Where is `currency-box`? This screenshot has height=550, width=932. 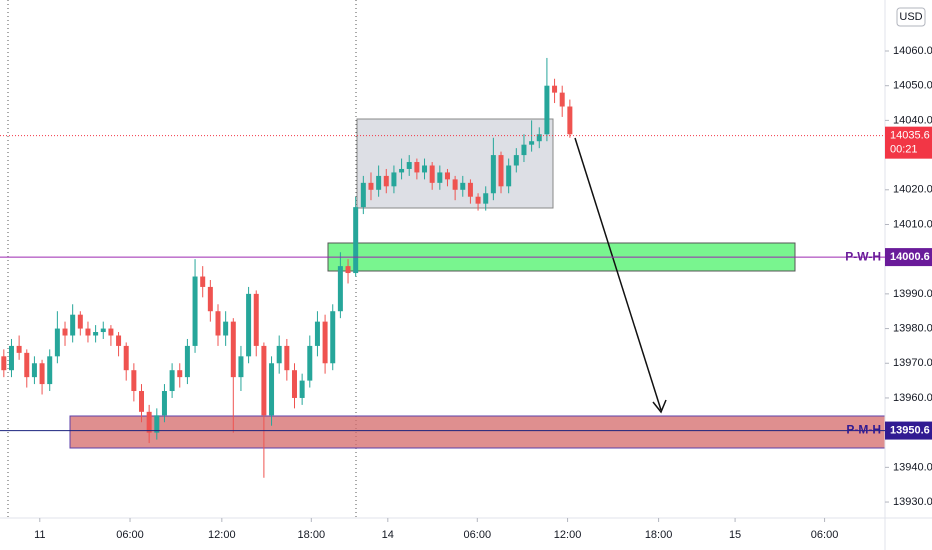 currency-box is located at coordinates (911, 17).